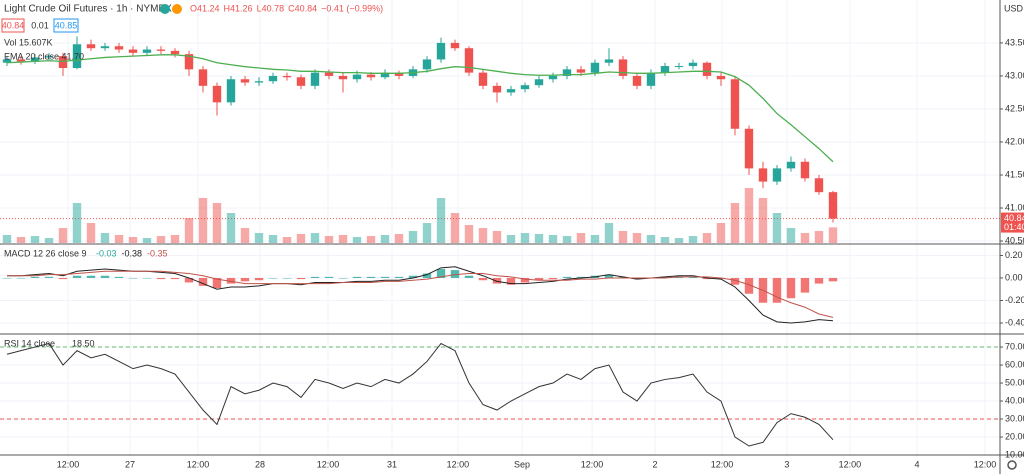 The height and width of the screenshot is (474, 1024). What do you see at coordinates (132, 253) in the screenshot?
I see `macd-legend-value: -0.38` at bounding box center [132, 253].